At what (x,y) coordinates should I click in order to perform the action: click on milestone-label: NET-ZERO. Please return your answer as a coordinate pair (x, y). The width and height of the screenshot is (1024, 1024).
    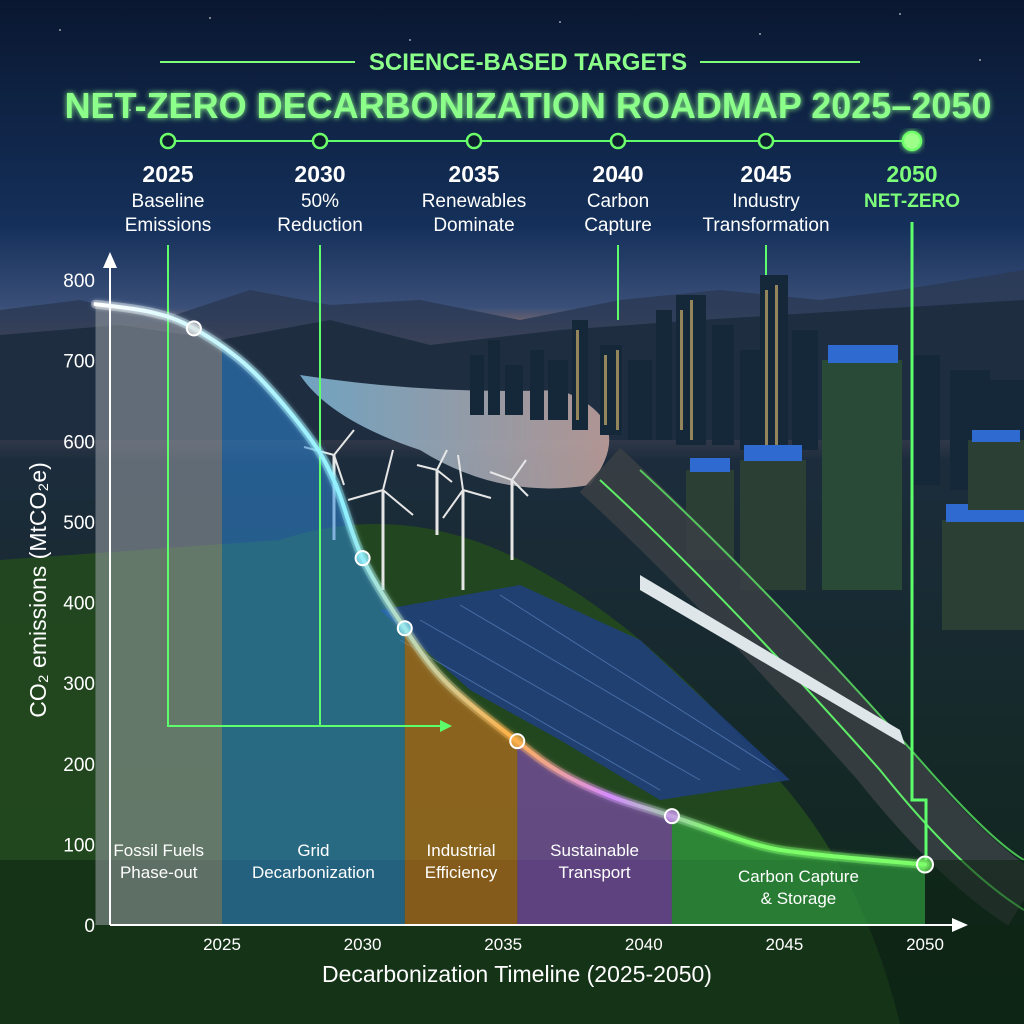
    Looking at the image, I should click on (912, 201).